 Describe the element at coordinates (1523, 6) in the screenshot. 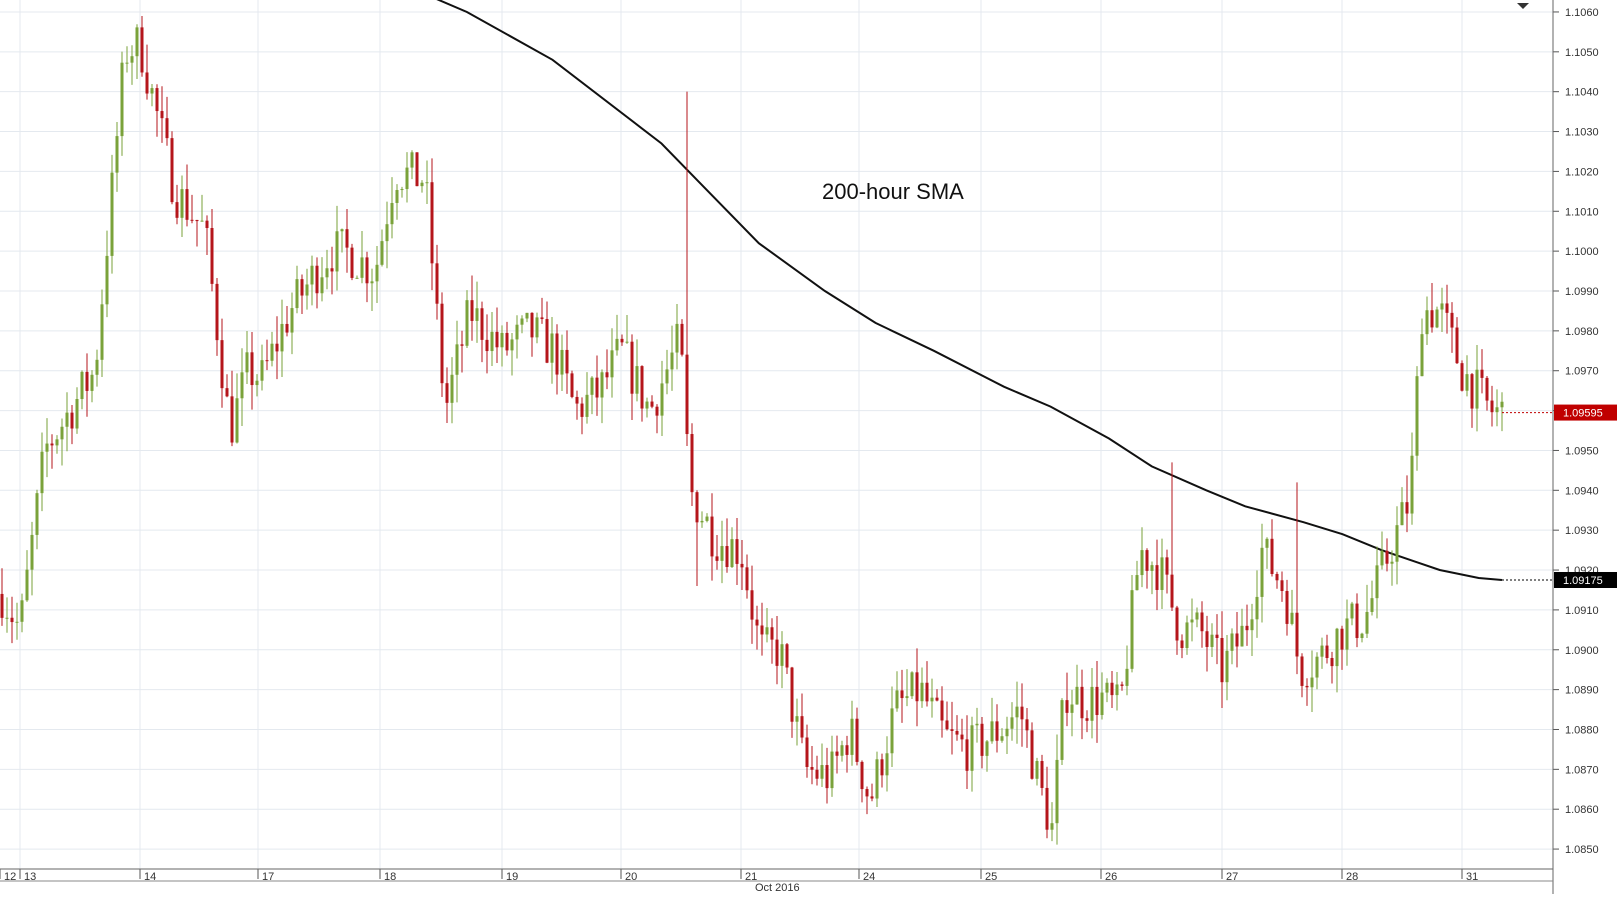

I see `collapse-arrow-icon` at that location.